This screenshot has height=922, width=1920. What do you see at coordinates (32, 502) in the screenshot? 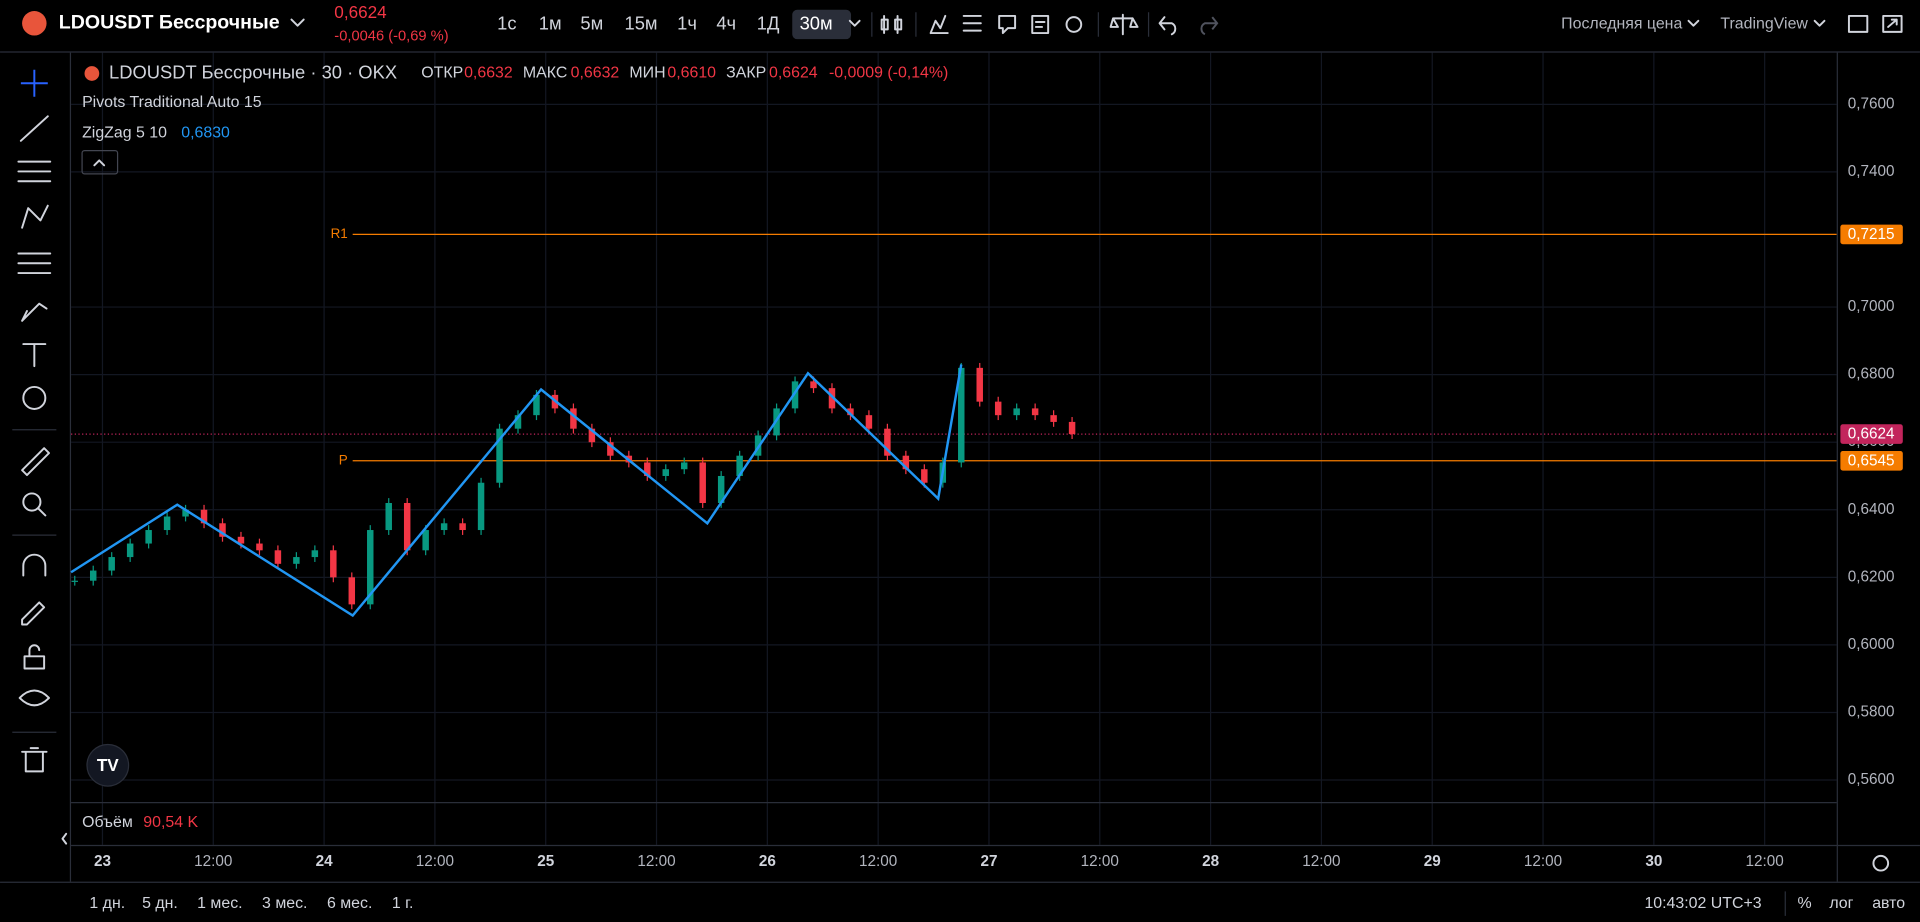
I see `zoom-tool` at bounding box center [32, 502].